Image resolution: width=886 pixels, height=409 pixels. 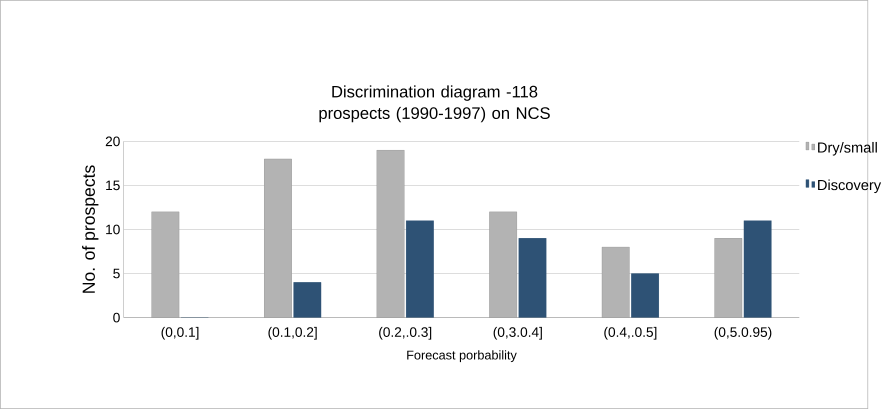 What do you see at coordinates (292, 333) in the screenshot?
I see `x-tick-label: (0.1,0.2]` at bounding box center [292, 333].